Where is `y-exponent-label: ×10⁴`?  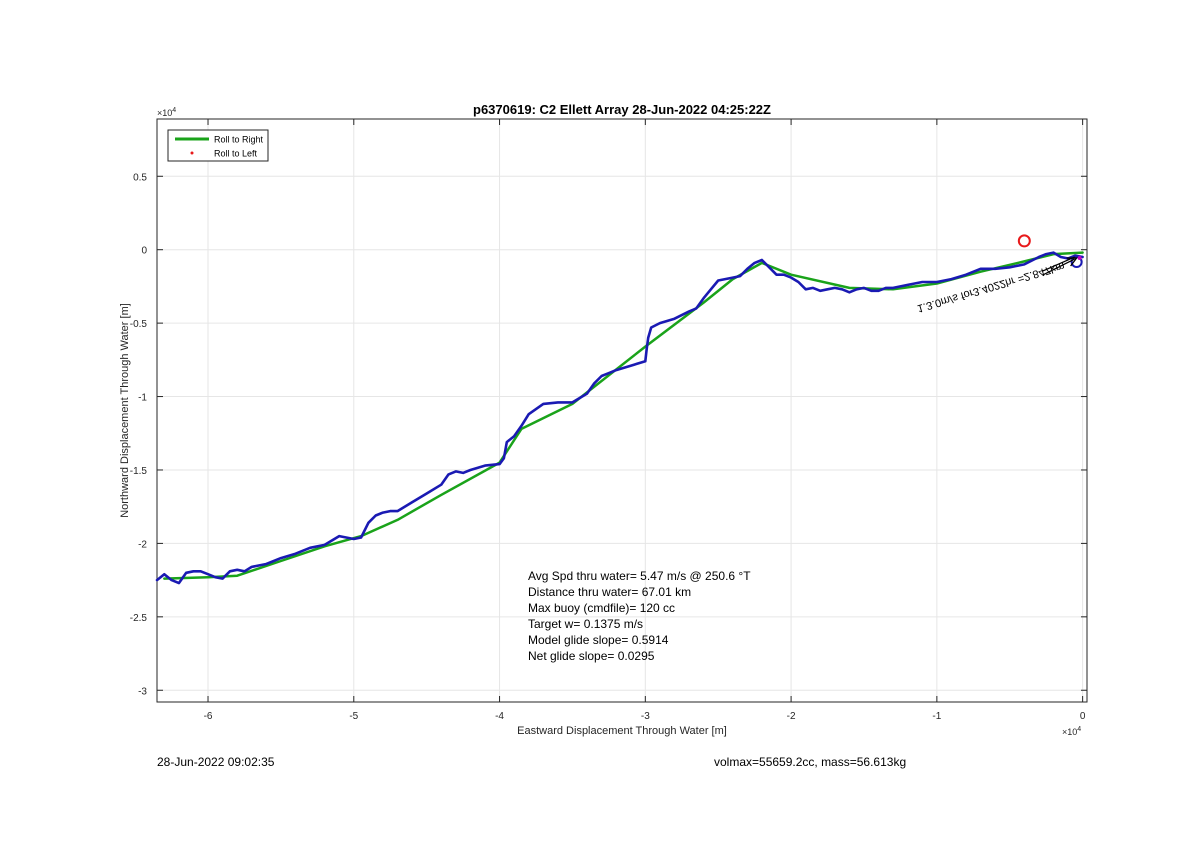 y-exponent-label: ×10⁴ is located at coordinates (166, 112).